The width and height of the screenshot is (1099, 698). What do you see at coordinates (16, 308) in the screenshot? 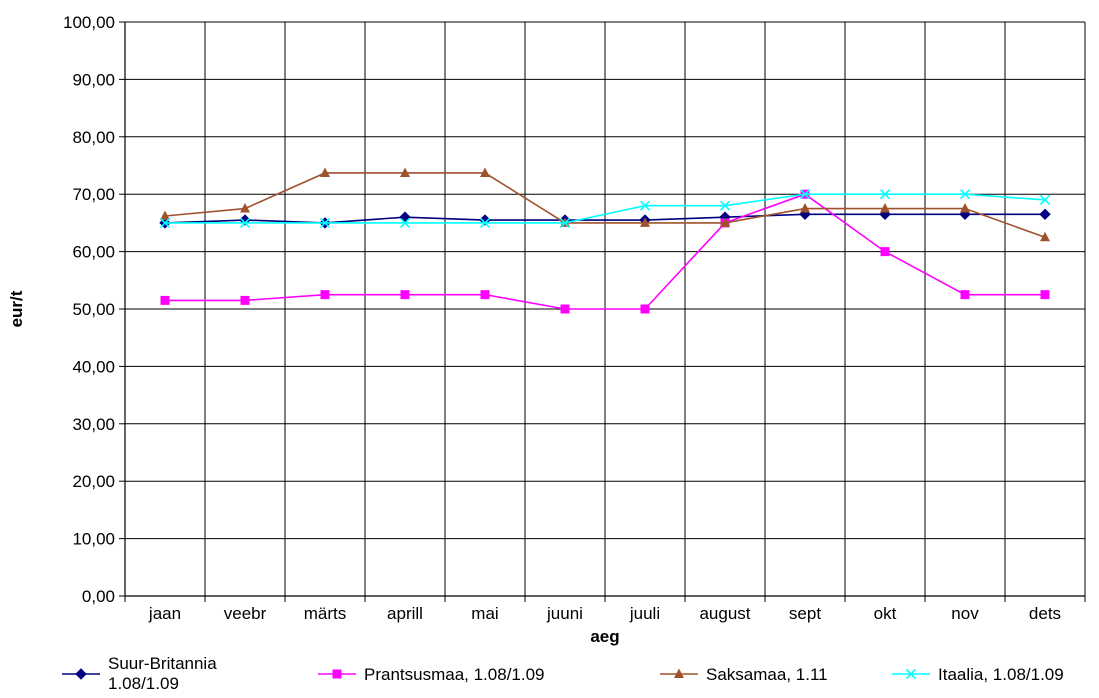
I see `y-axis-title: eur/t` at bounding box center [16, 308].